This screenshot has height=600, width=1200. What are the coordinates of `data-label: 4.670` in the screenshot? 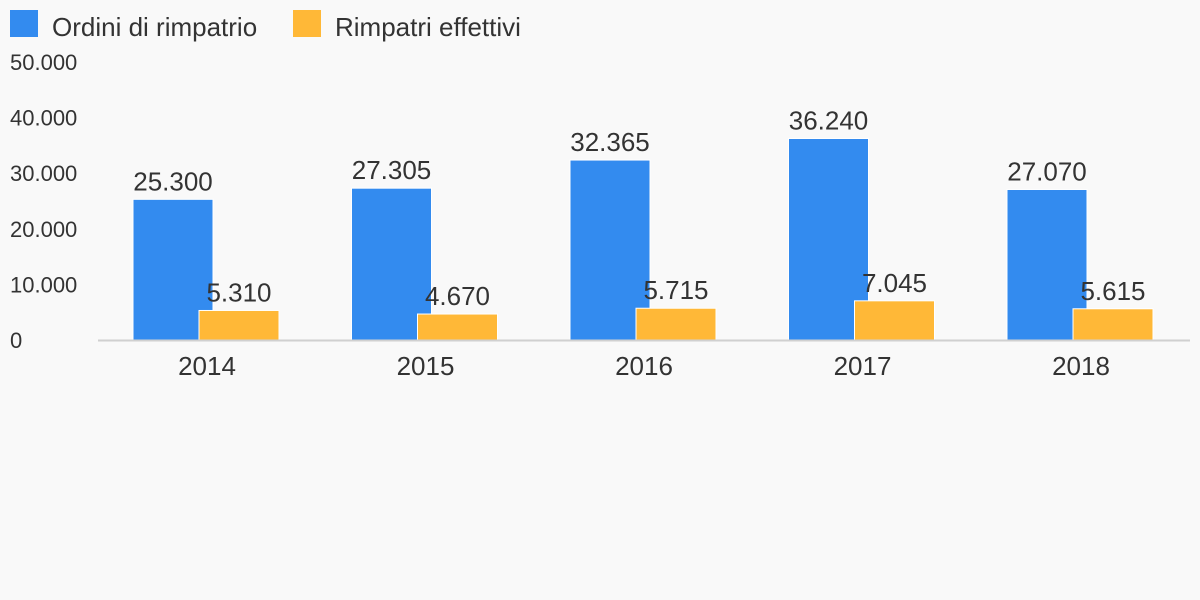 It's located at (457, 296).